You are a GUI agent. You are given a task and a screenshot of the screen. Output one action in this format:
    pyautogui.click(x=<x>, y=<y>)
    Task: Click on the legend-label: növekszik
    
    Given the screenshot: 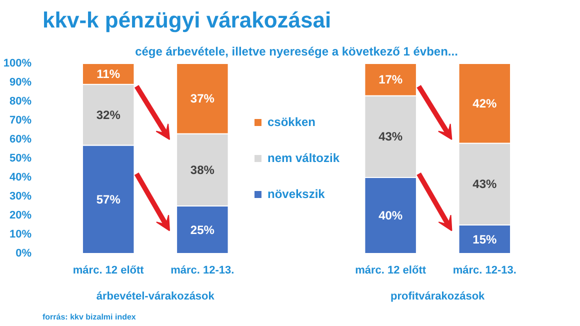 What is the action you would take?
    pyautogui.click(x=296, y=194)
    